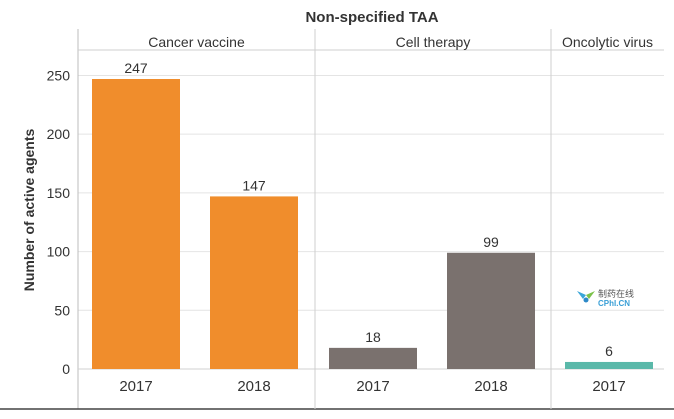  What do you see at coordinates (616, 295) in the screenshot?
I see `watermark-text: 制药在线` at bounding box center [616, 295].